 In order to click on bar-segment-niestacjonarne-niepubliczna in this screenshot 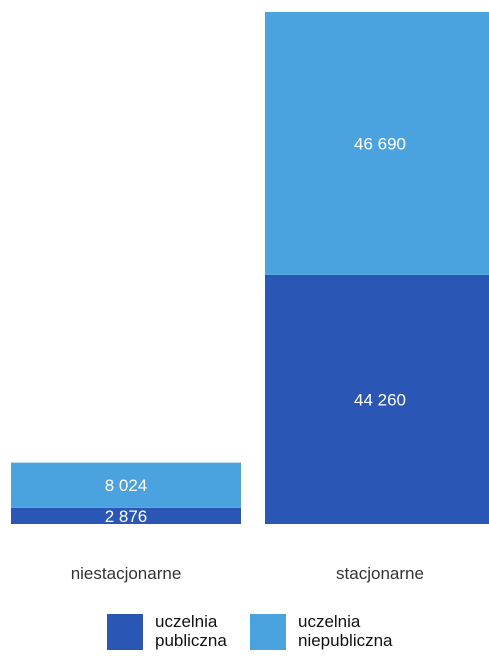, I will do `click(126, 485)`.